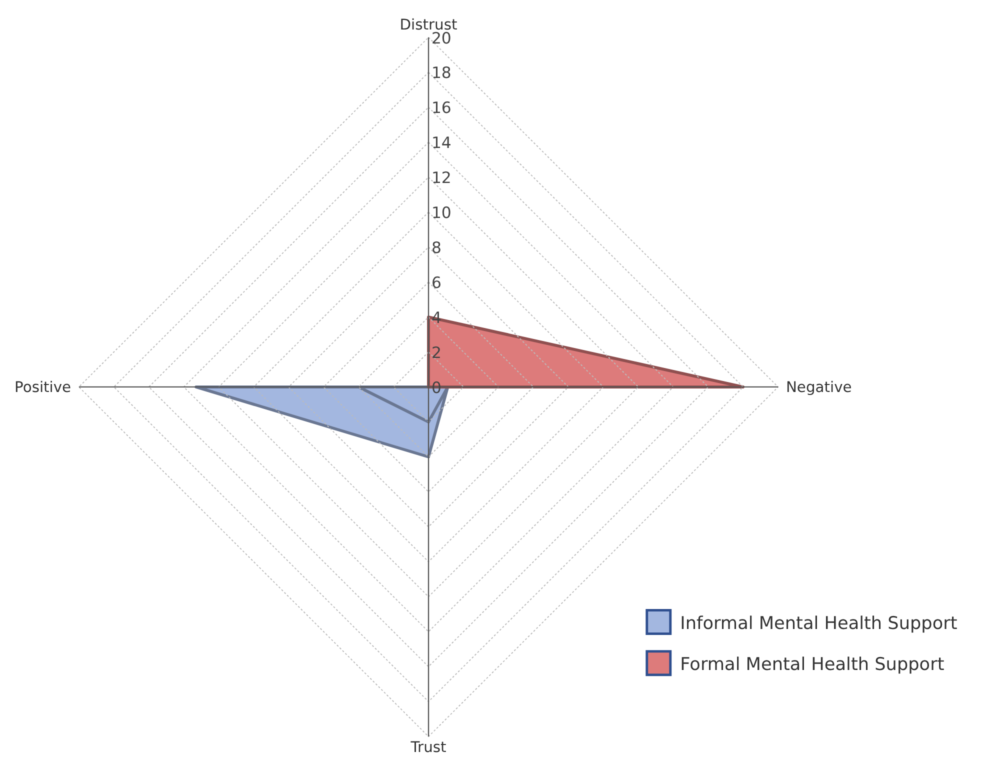 The width and height of the screenshot is (1000, 771). I want to click on spoke-label: Positive, so click(43, 387).